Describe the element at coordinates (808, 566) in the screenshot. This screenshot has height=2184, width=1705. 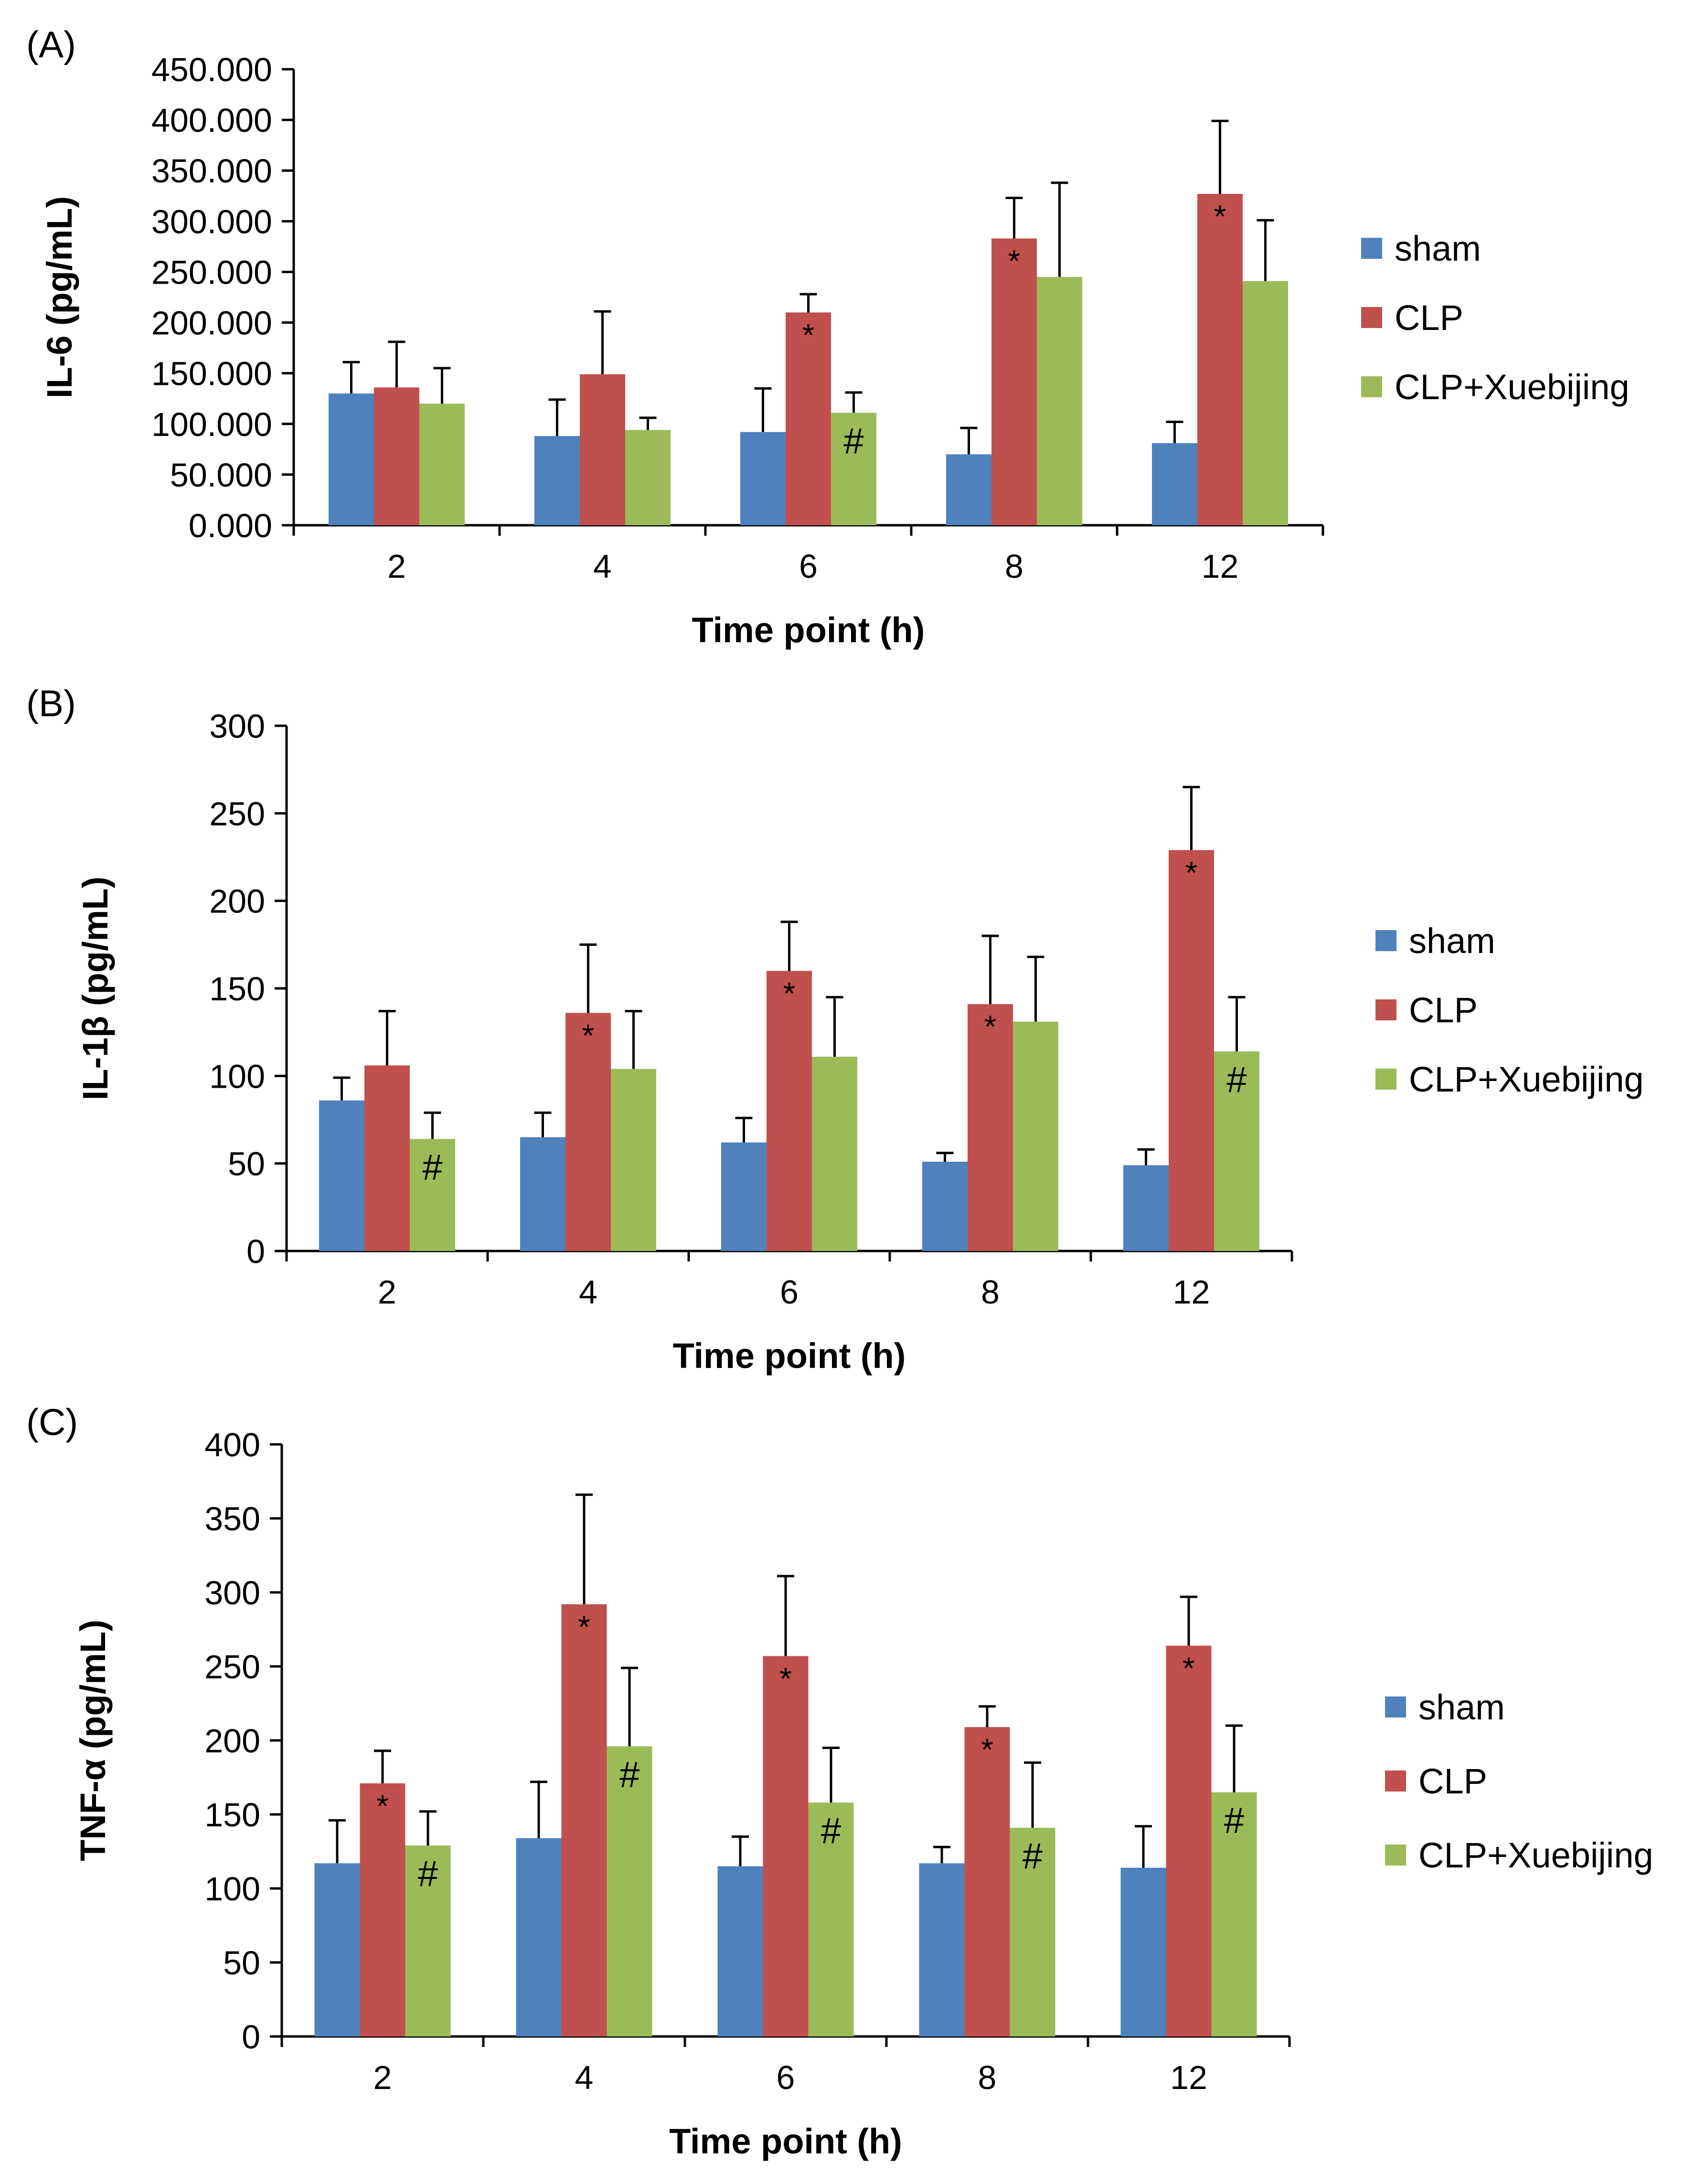
I see `x-tick-label: 6` at that location.